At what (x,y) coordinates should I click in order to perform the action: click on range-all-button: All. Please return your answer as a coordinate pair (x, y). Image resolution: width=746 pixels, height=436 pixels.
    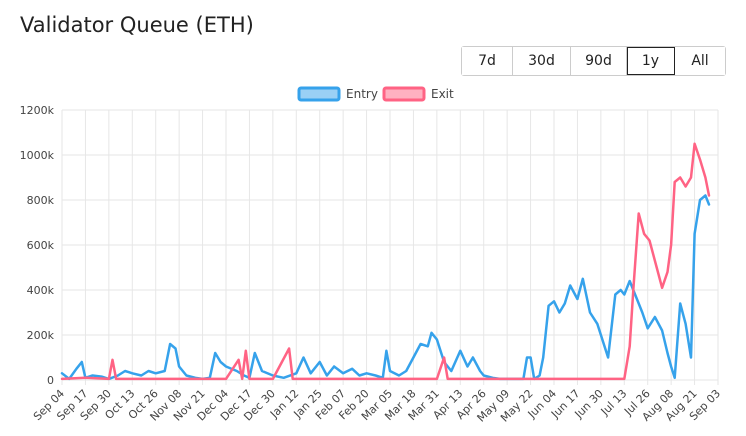
    Looking at the image, I should click on (700, 61).